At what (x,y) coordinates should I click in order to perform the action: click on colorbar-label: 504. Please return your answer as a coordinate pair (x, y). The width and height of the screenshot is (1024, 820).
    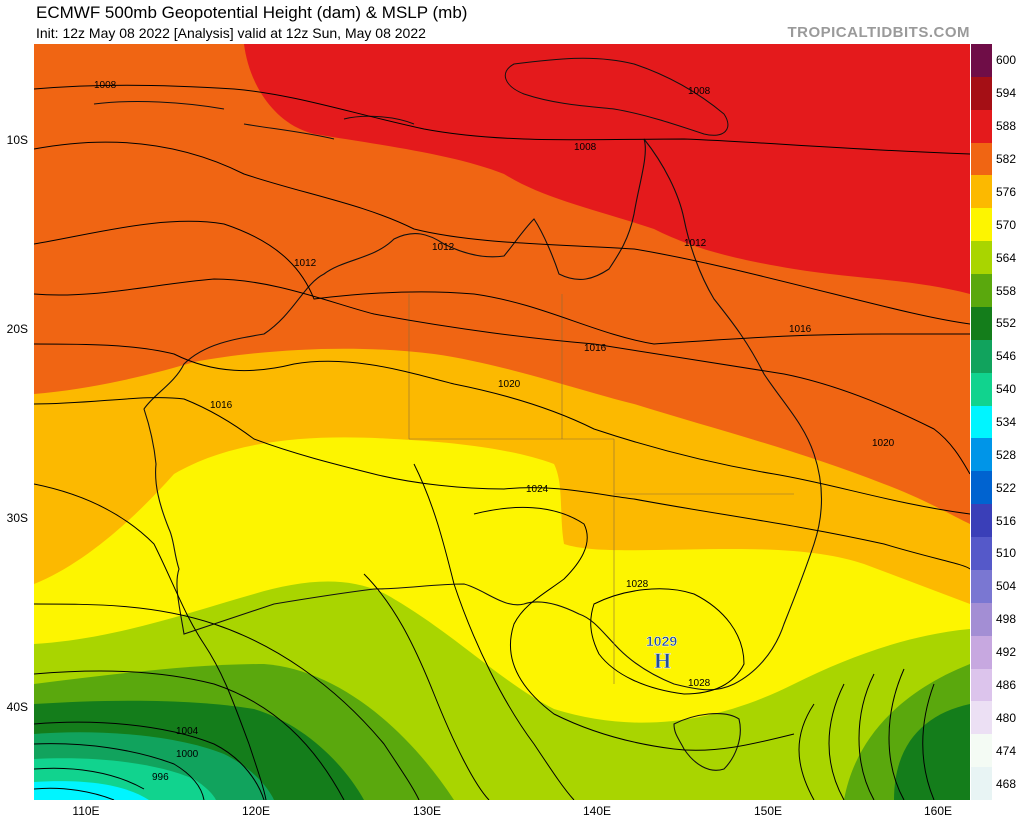
    Looking at the image, I should click on (1006, 586).